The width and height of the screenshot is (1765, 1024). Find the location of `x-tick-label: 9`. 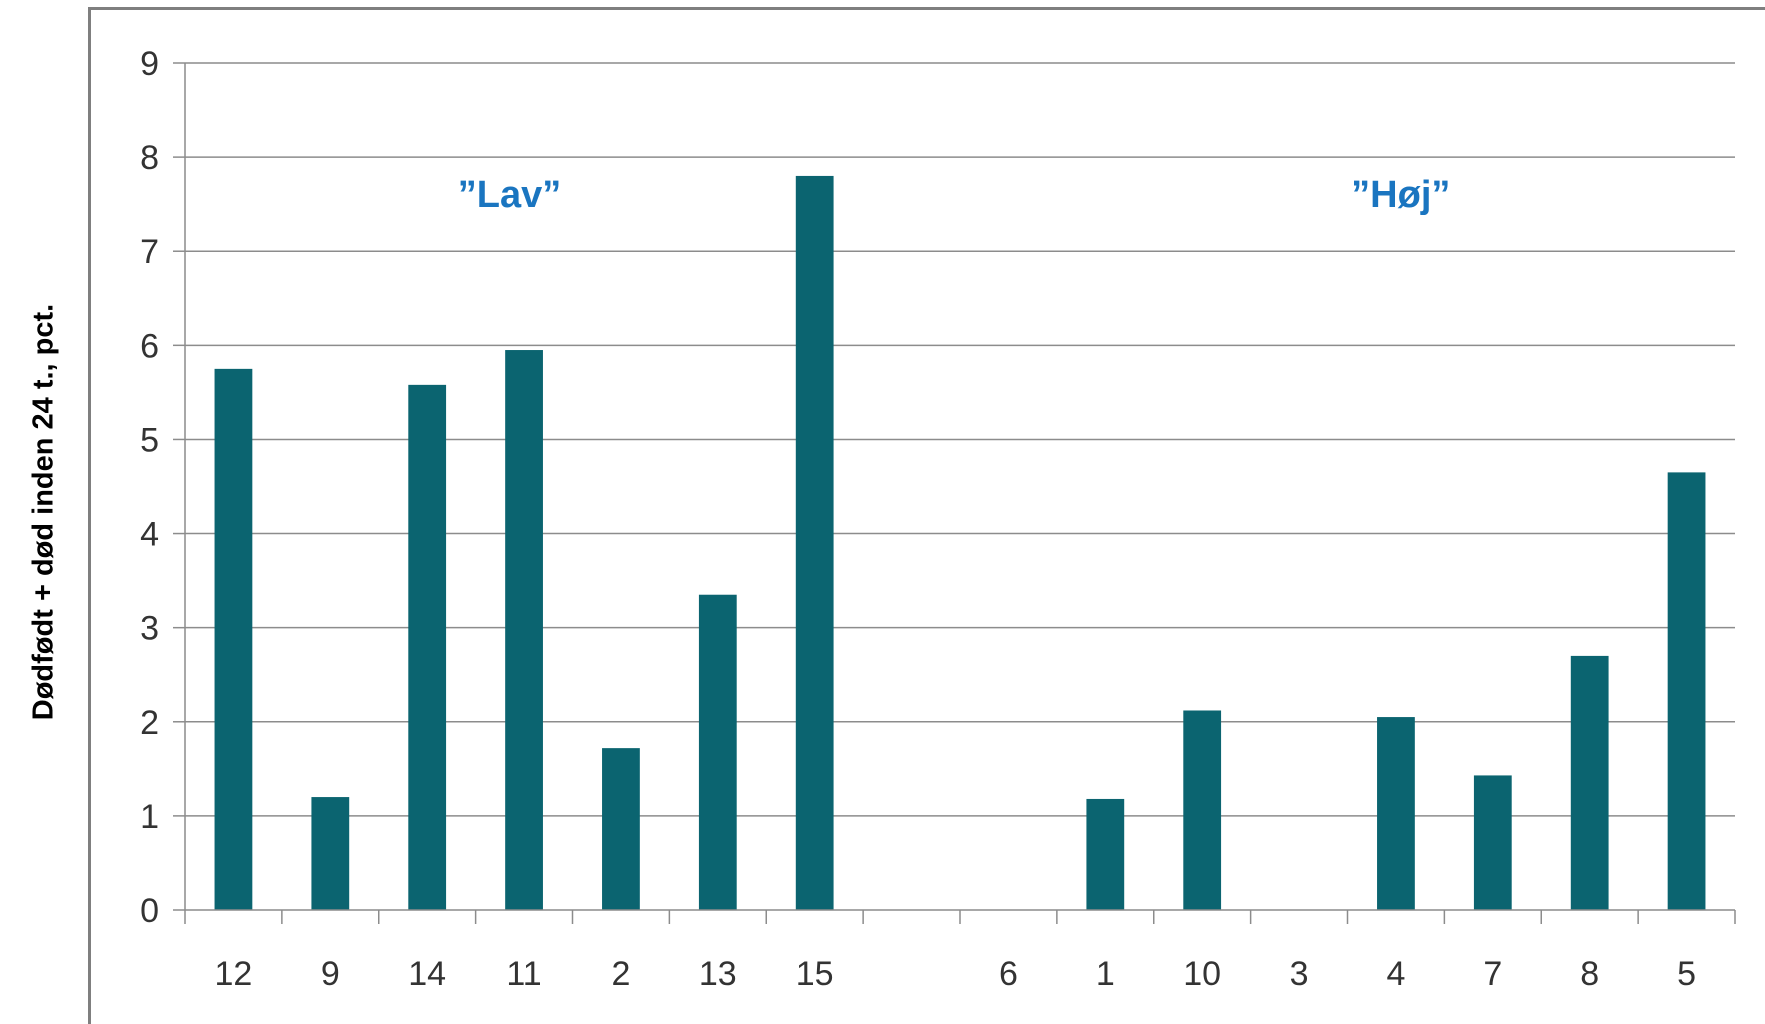

x-tick-label: 9 is located at coordinates (330, 974).